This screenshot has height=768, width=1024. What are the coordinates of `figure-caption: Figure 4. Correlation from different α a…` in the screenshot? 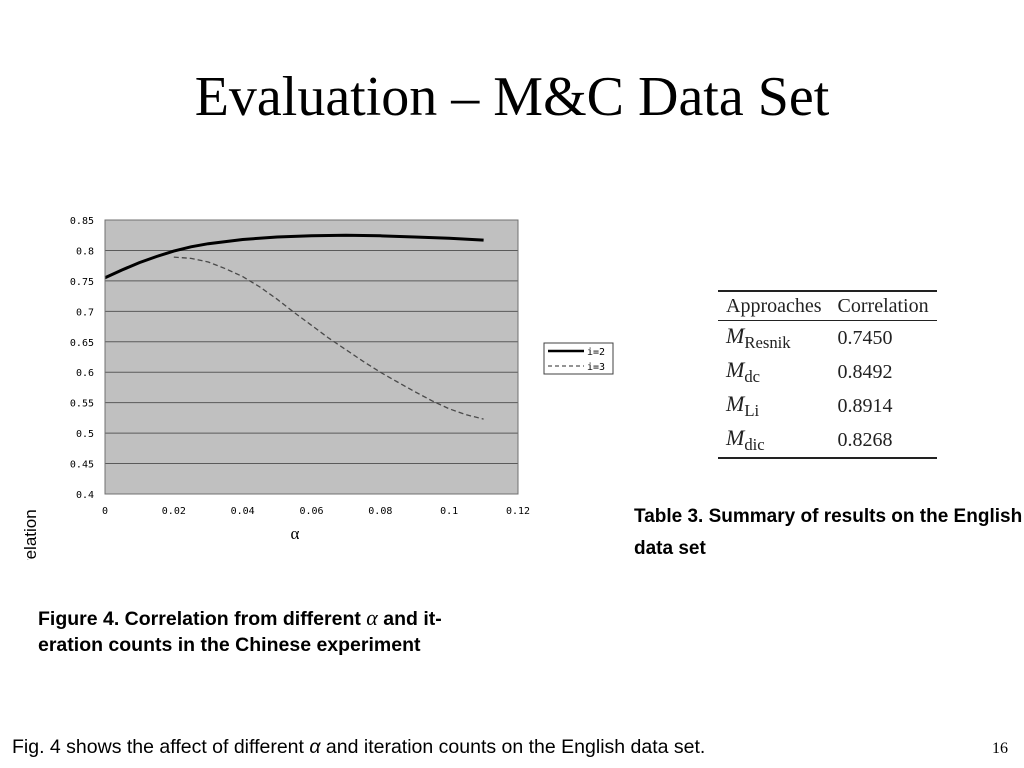 It's located at (318, 631).